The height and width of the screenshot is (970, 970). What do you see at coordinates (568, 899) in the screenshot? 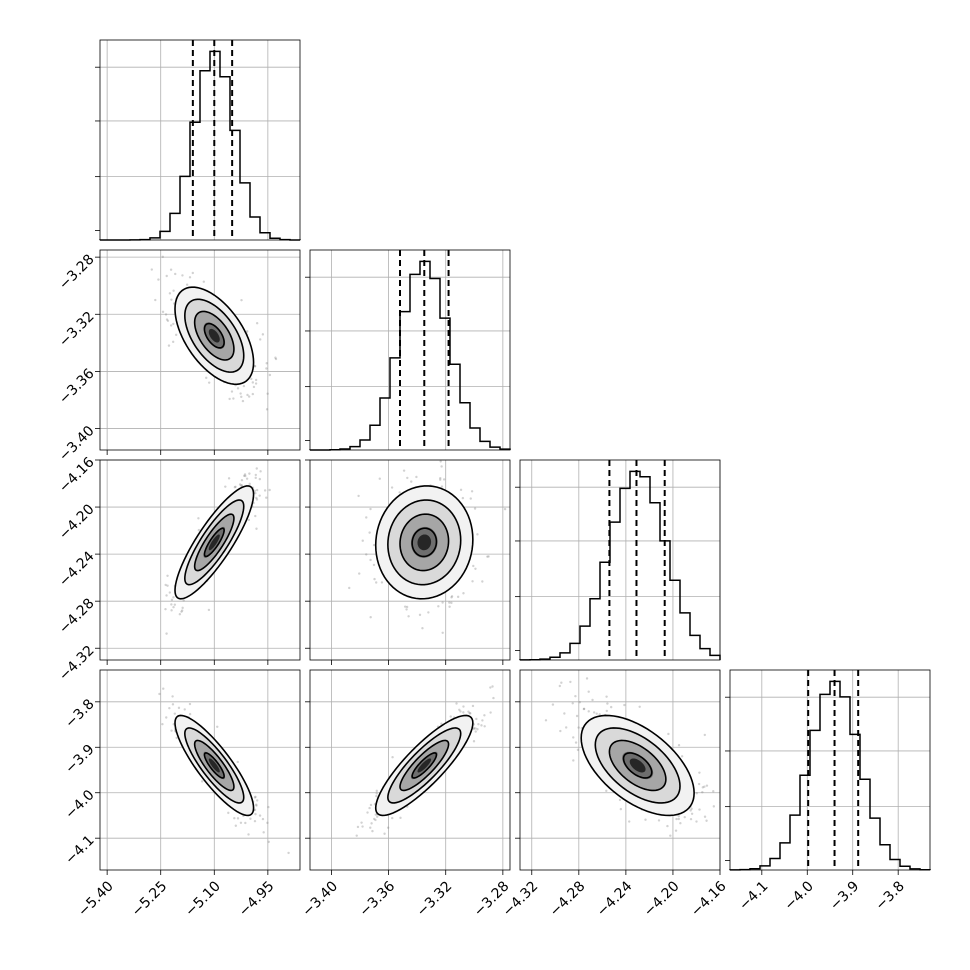
I see `x-tick-label: −4.28` at bounding box center [568, 899].